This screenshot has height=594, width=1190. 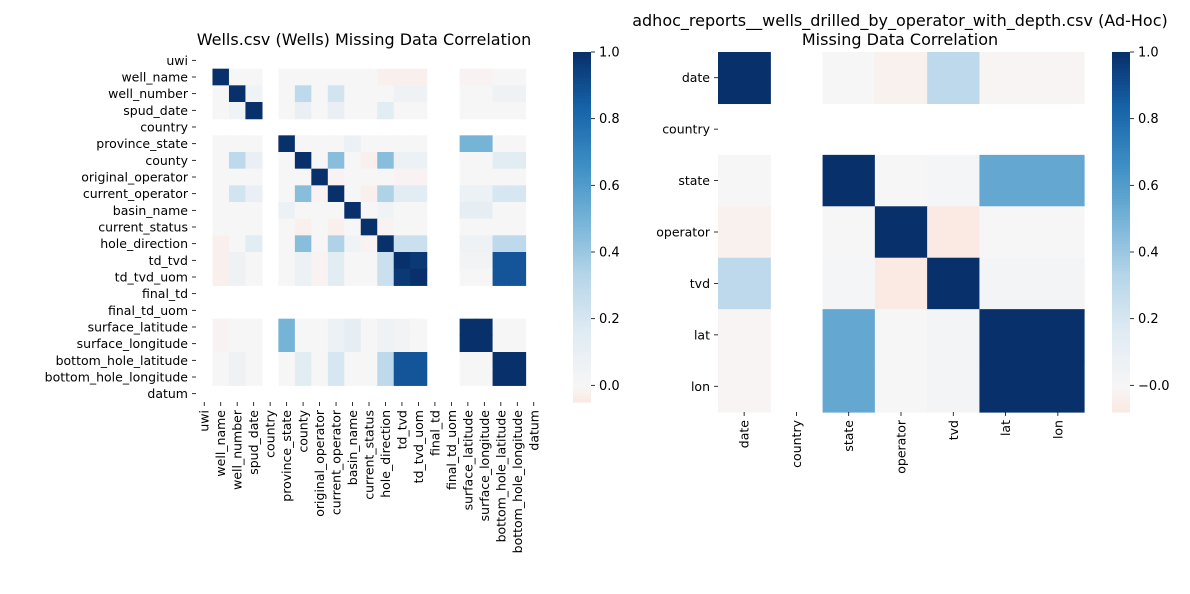 I want to click on y-tick-label: final_td_uom, so click(x=148, y=310).